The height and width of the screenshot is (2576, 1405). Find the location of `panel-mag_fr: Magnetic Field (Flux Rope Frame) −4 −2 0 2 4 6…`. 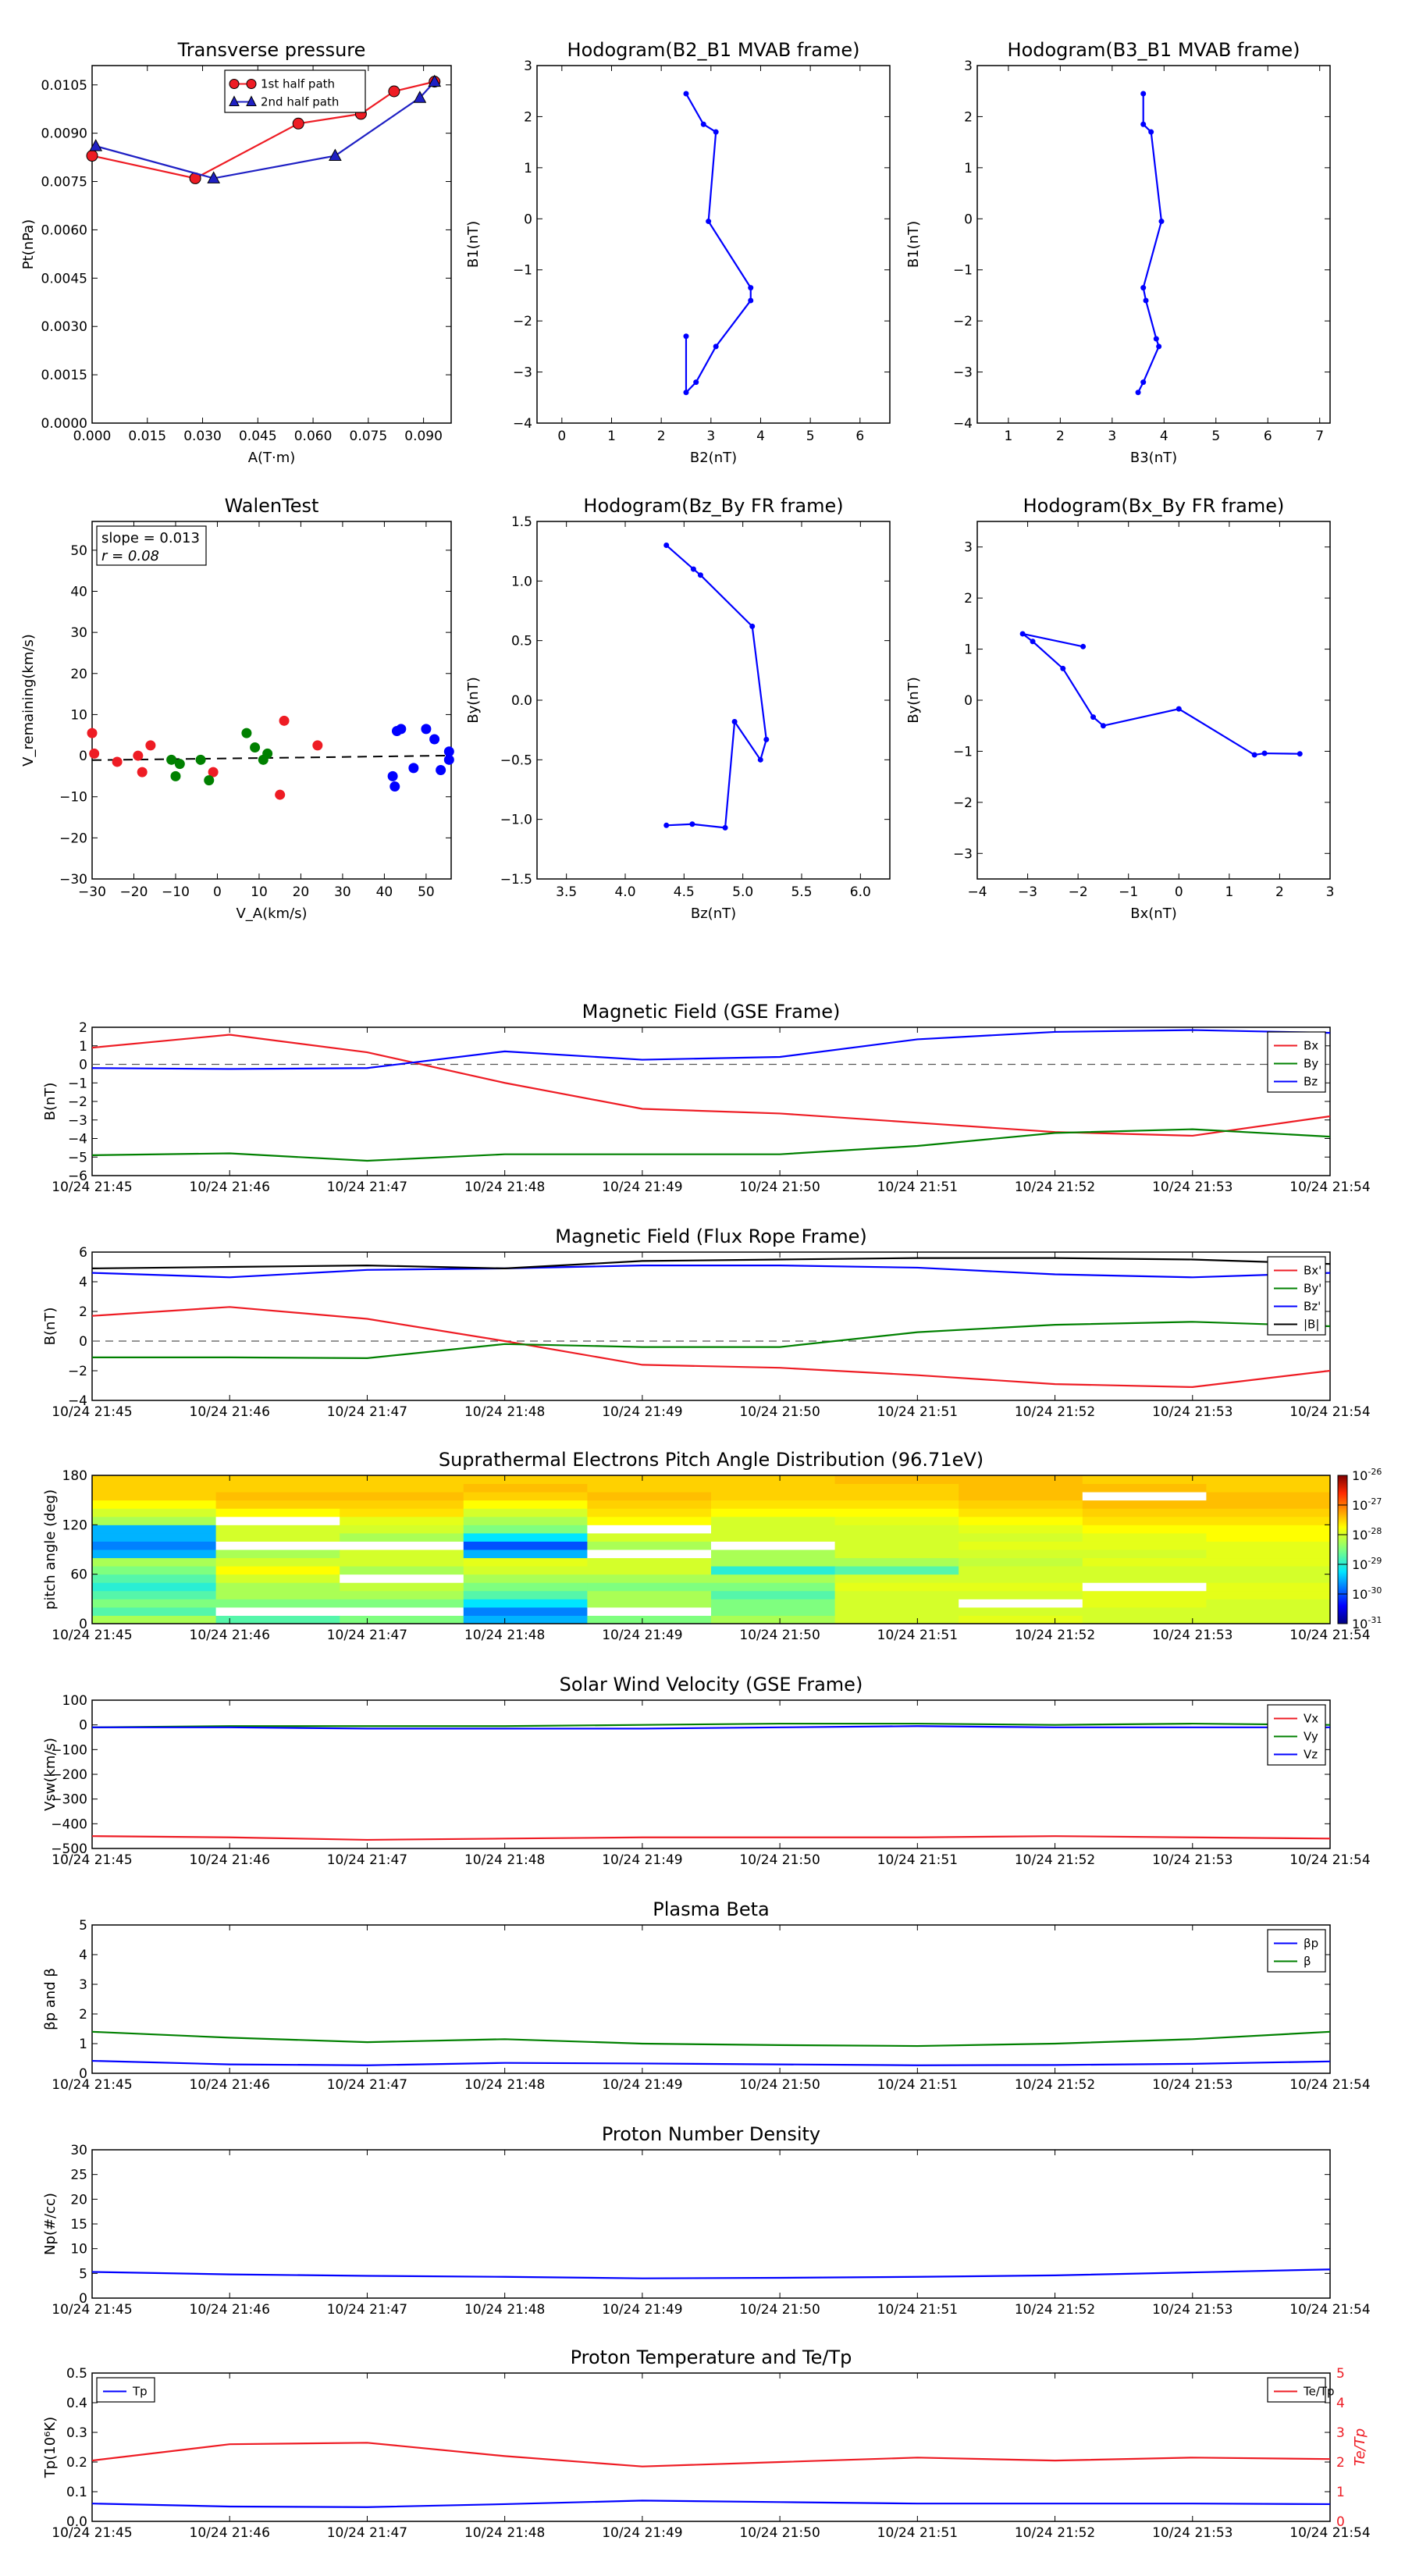

panel-mag_fr: Magnetic Field (Flux Rope Frame) −4 −2 0 2 4 6… is located at coordinates (707, 1323).